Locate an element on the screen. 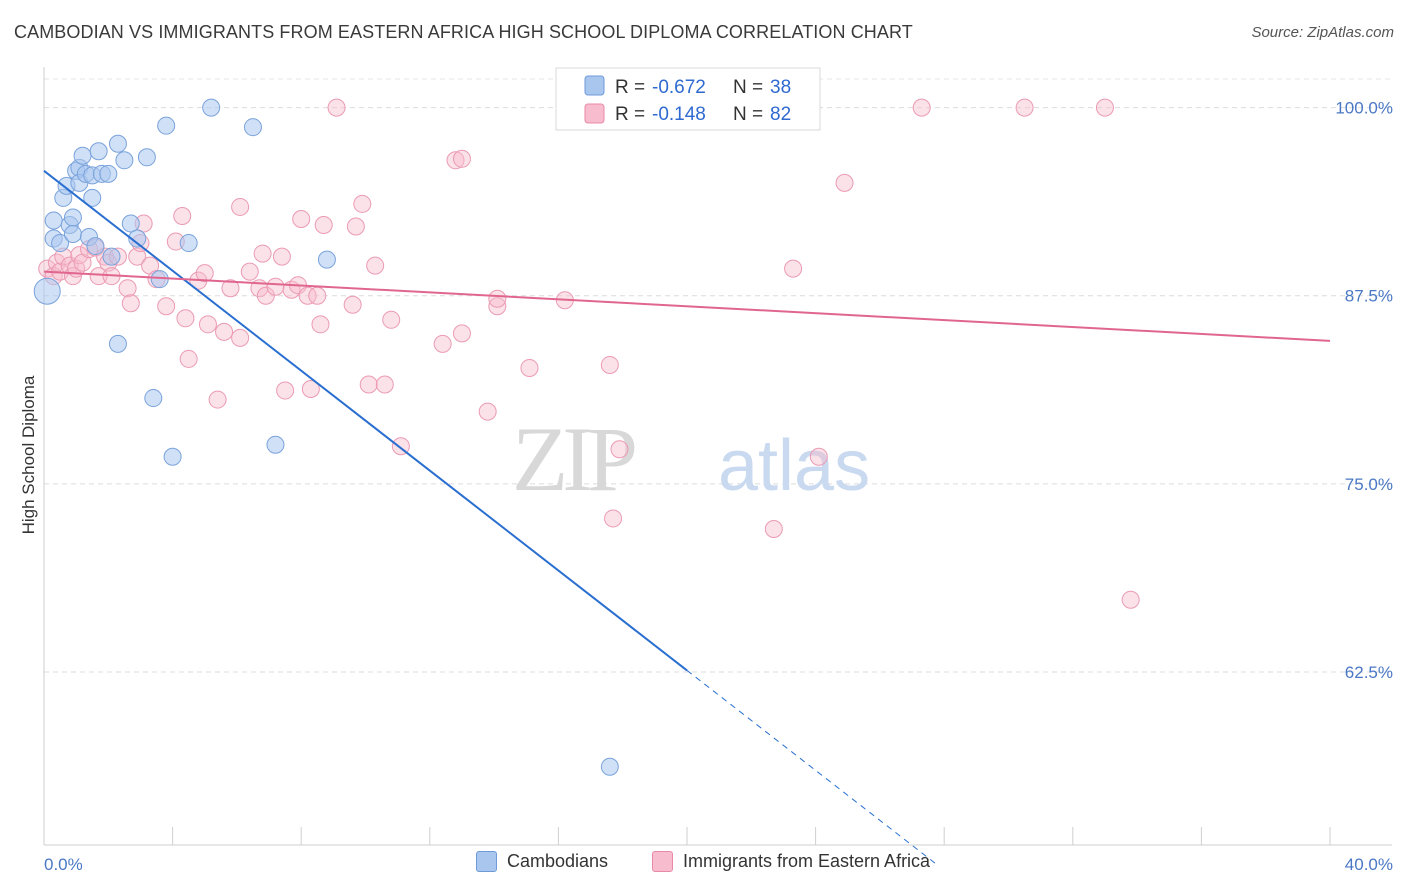 This screenshot has height=892, width=1406. legend-n-value-1: 38 is located at coordinates (780, 87).